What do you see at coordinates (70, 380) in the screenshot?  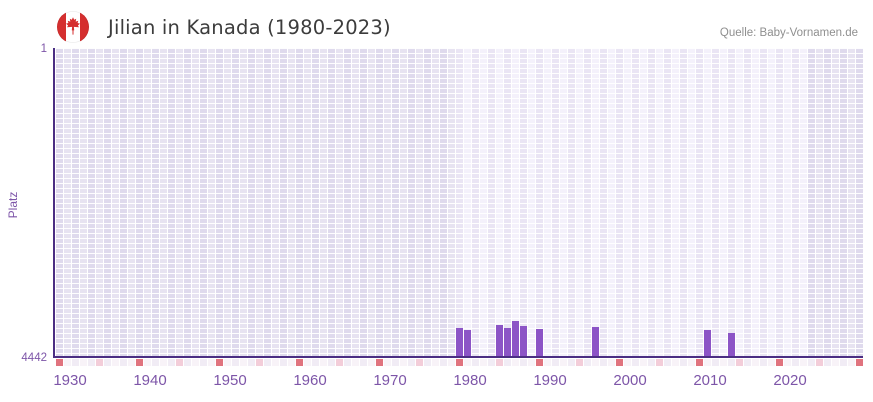 I see `x-tick-1930: 1930` at bounding box center [70, 380].